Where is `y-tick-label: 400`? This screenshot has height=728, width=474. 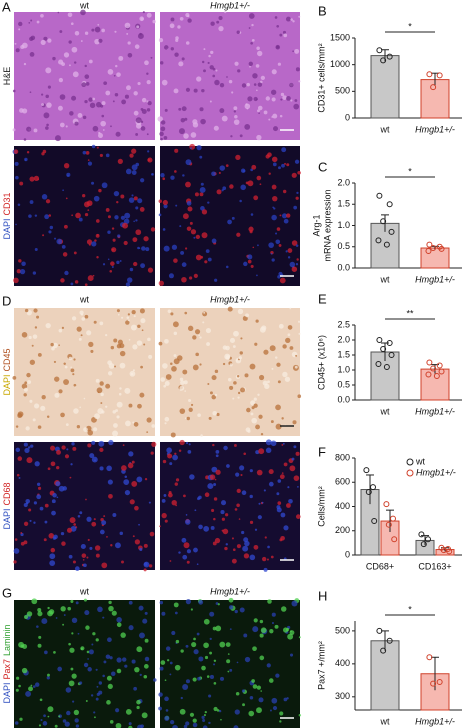
y-tick-label: 400 is located at coordinates (342, 663).